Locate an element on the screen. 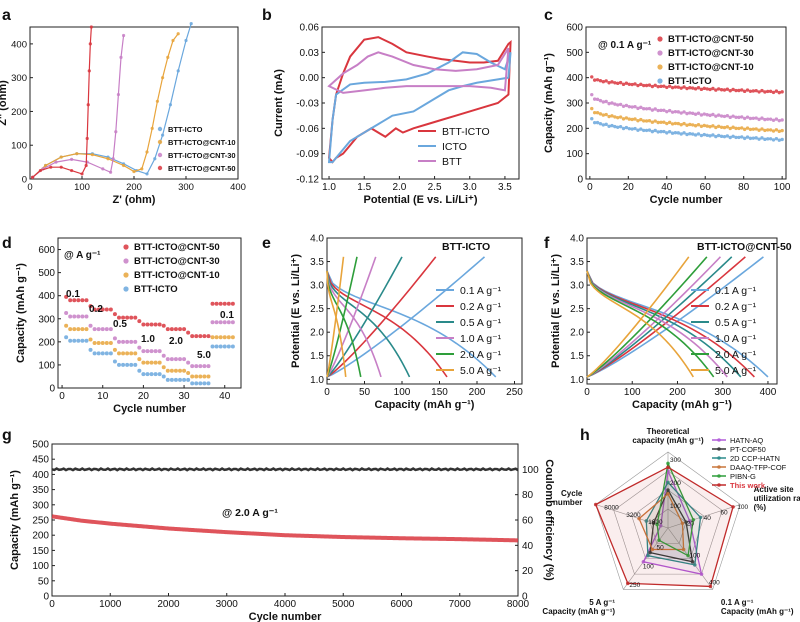 Image resolution: width=800 pixels, height=622 pixels. radar-tick: 50 is located at coordinates (660, 548).